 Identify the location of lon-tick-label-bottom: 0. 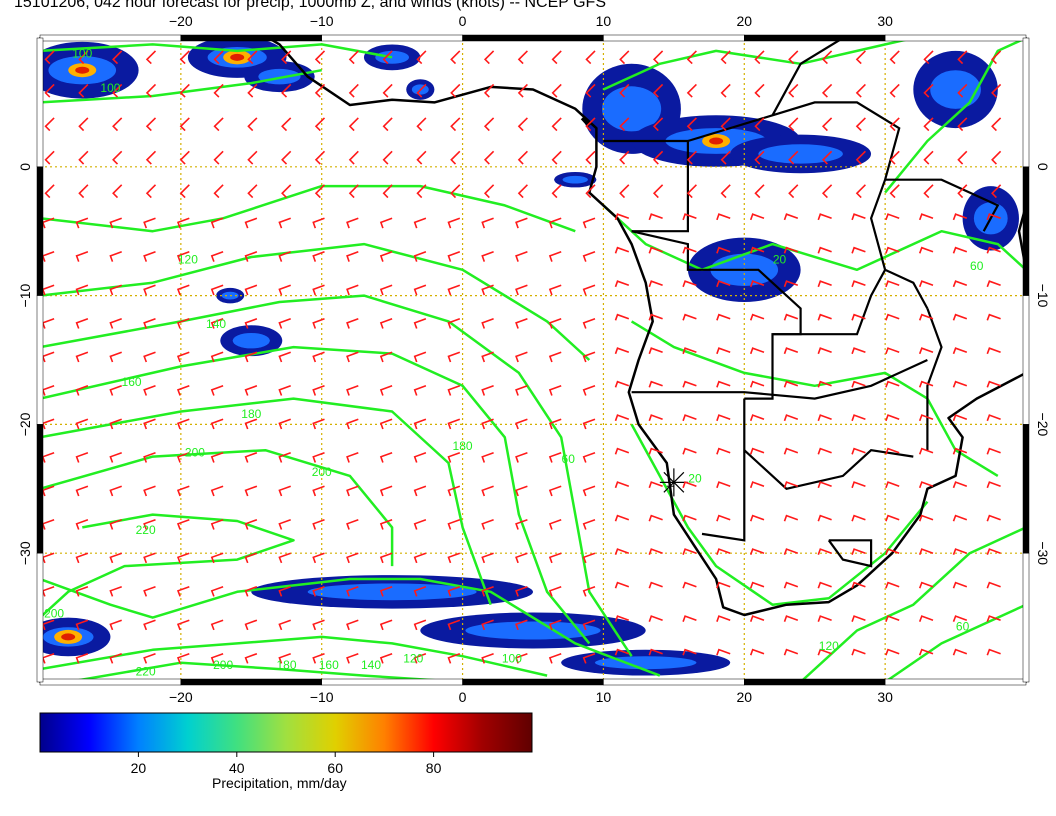
(463, 697).